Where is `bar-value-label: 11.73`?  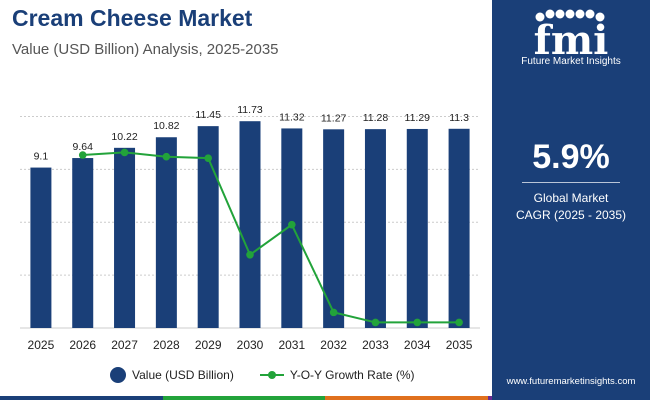 bar-value-label: 11.73 is located at coordinates (250, 110).